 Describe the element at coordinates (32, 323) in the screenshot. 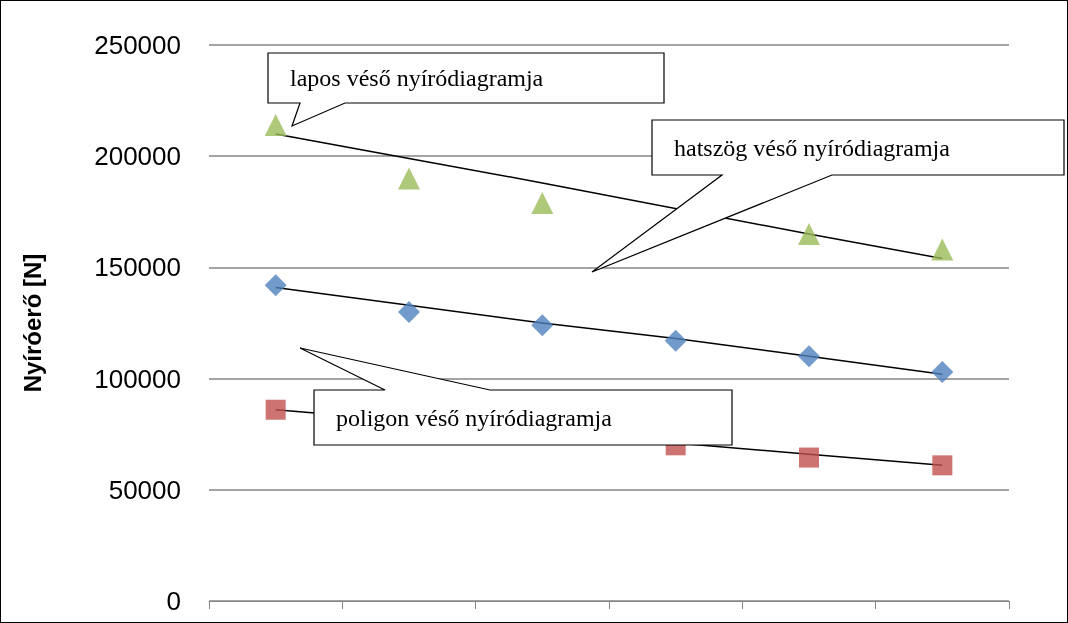

I see `y-axis-title: Nyíróerő [N]` at that location.